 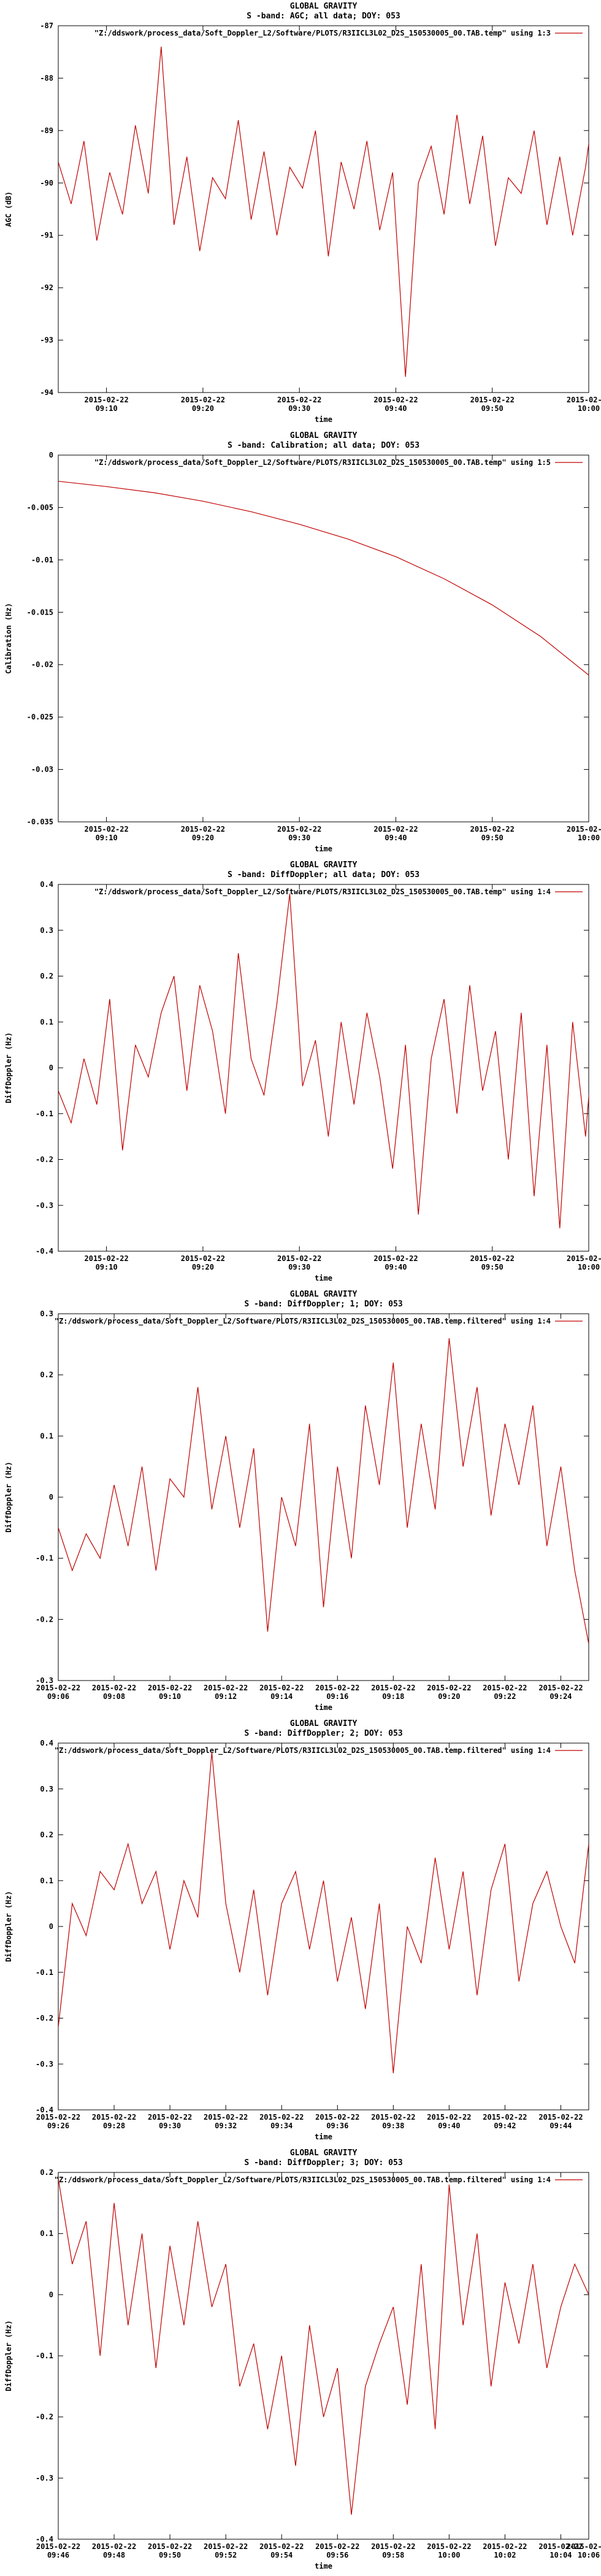 What do you see at coordinates (58, 2555) in the screenshot?
I see `x-tick-time: 09:46` at bounding box center [58, 2555].